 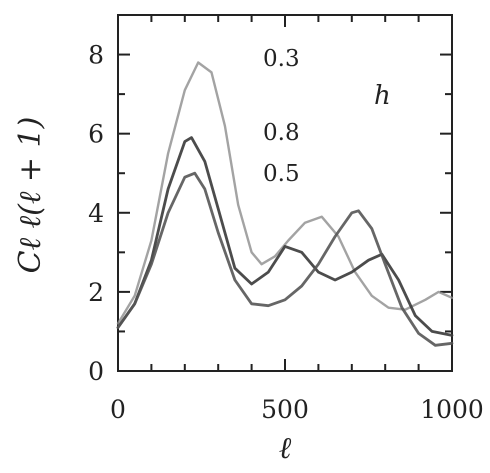 I want to click on y-tick-label-4: 4, so click(x=96, y=213).